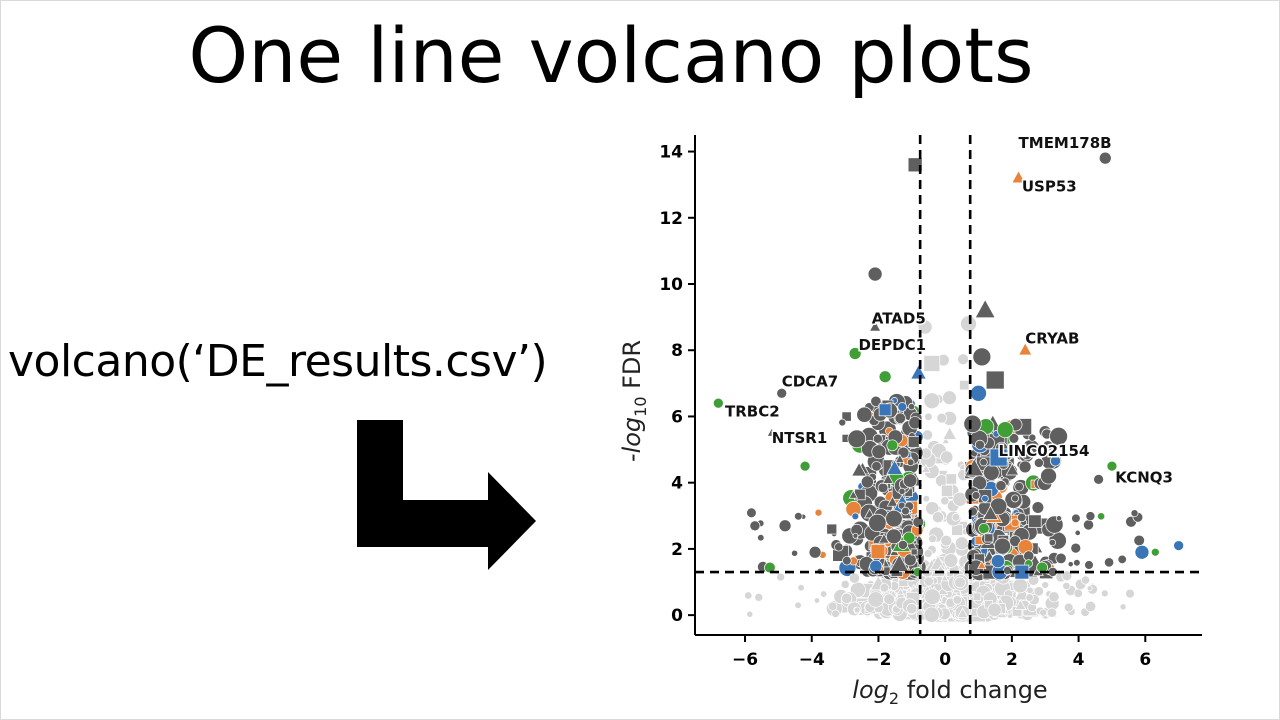  I want to click on gene-label: DEPDC1, so click(892, 345).